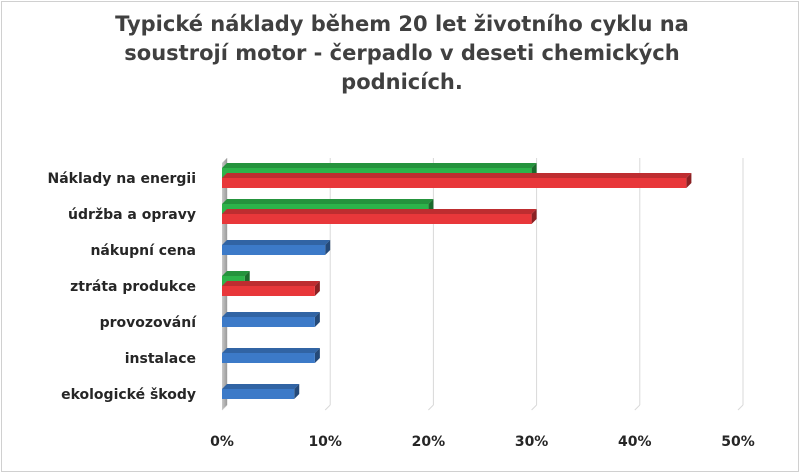 Image resolution: width=800 pixels, height=473 pixels. Describe the element at coordinates (482, 442) in the screenshot. I see `tick-labels: 0% 10% 20% 30% 40% 50%` at that location.